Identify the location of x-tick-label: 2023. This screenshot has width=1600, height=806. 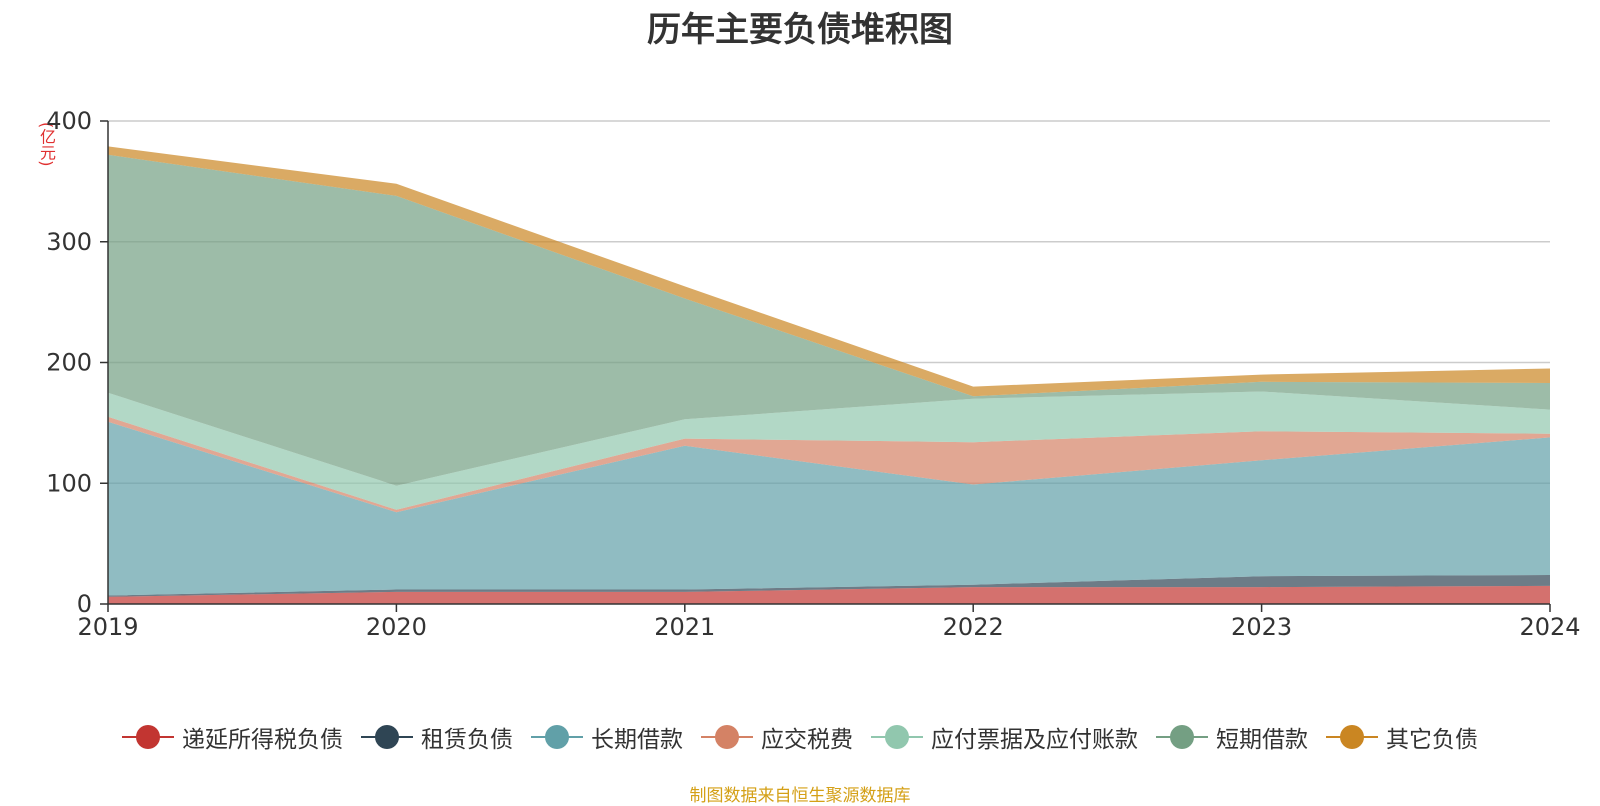
(1261, 627).